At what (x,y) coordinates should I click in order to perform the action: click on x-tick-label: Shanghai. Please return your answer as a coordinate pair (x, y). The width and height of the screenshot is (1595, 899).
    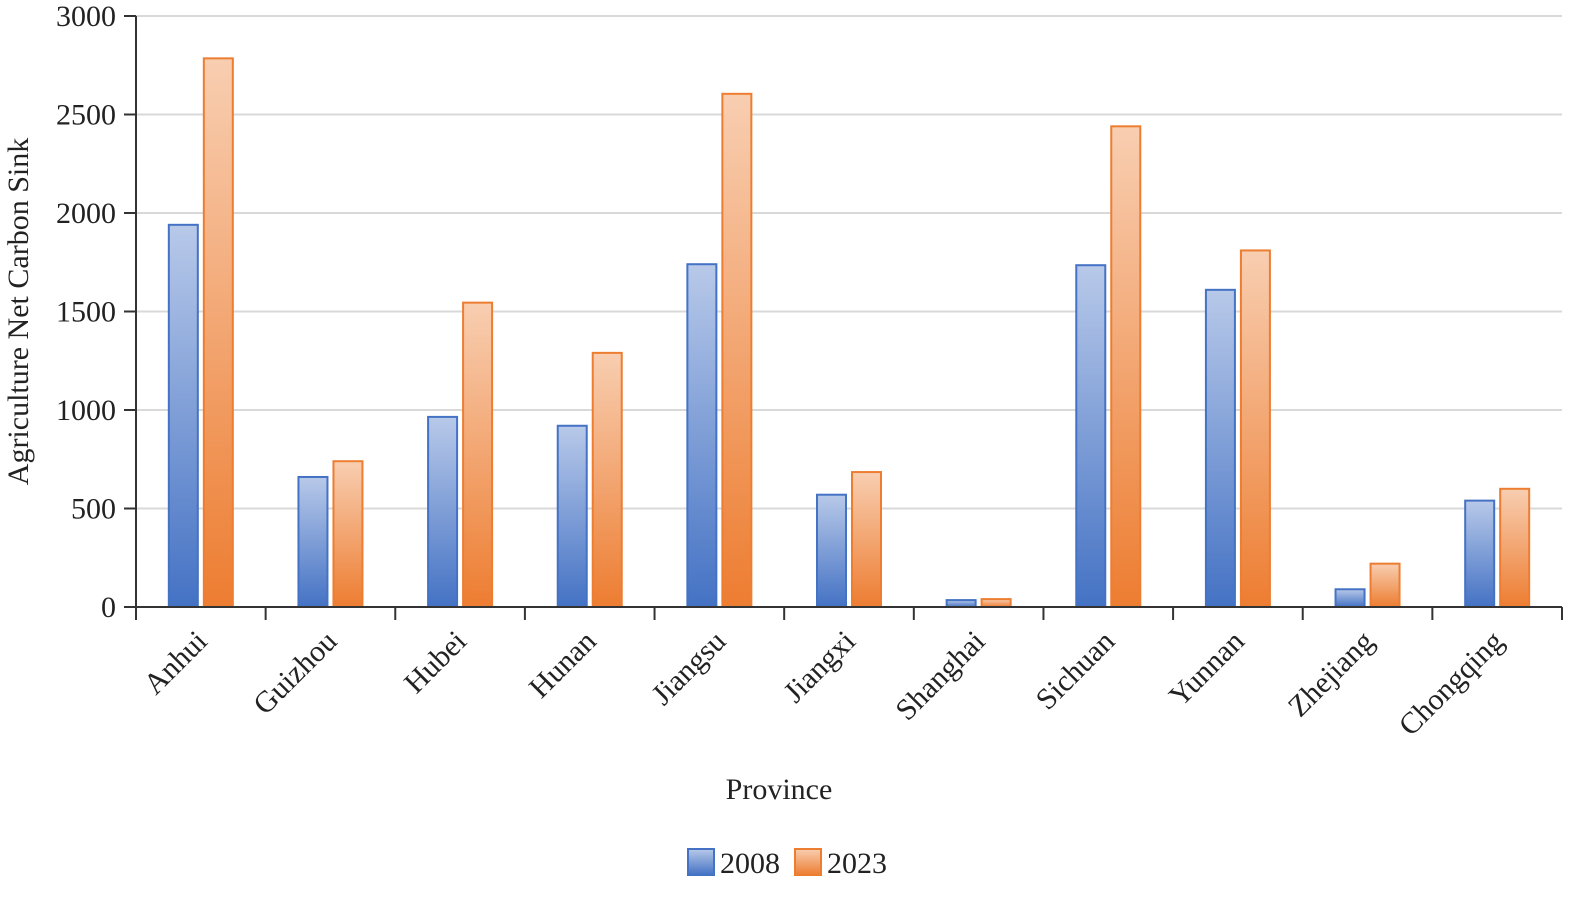
    Looking at the image, I should click on (940, 676).